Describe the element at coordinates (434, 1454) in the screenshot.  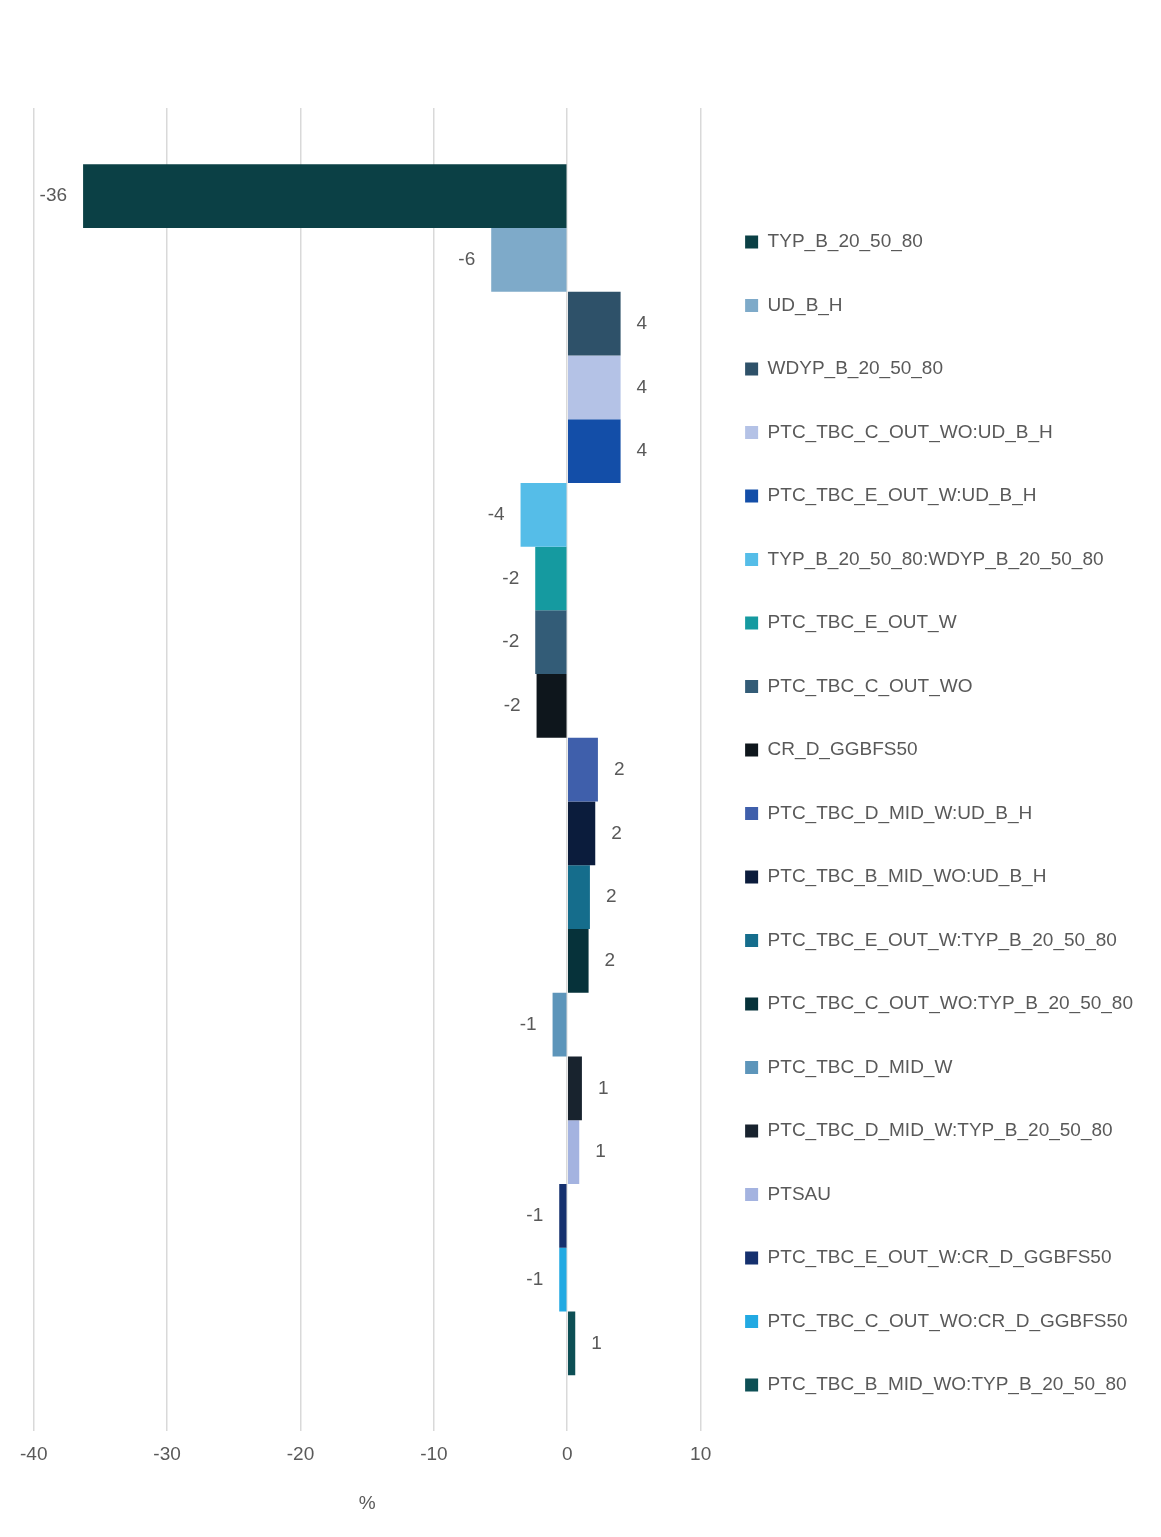
I see `x-tick-label: -10` at that location.